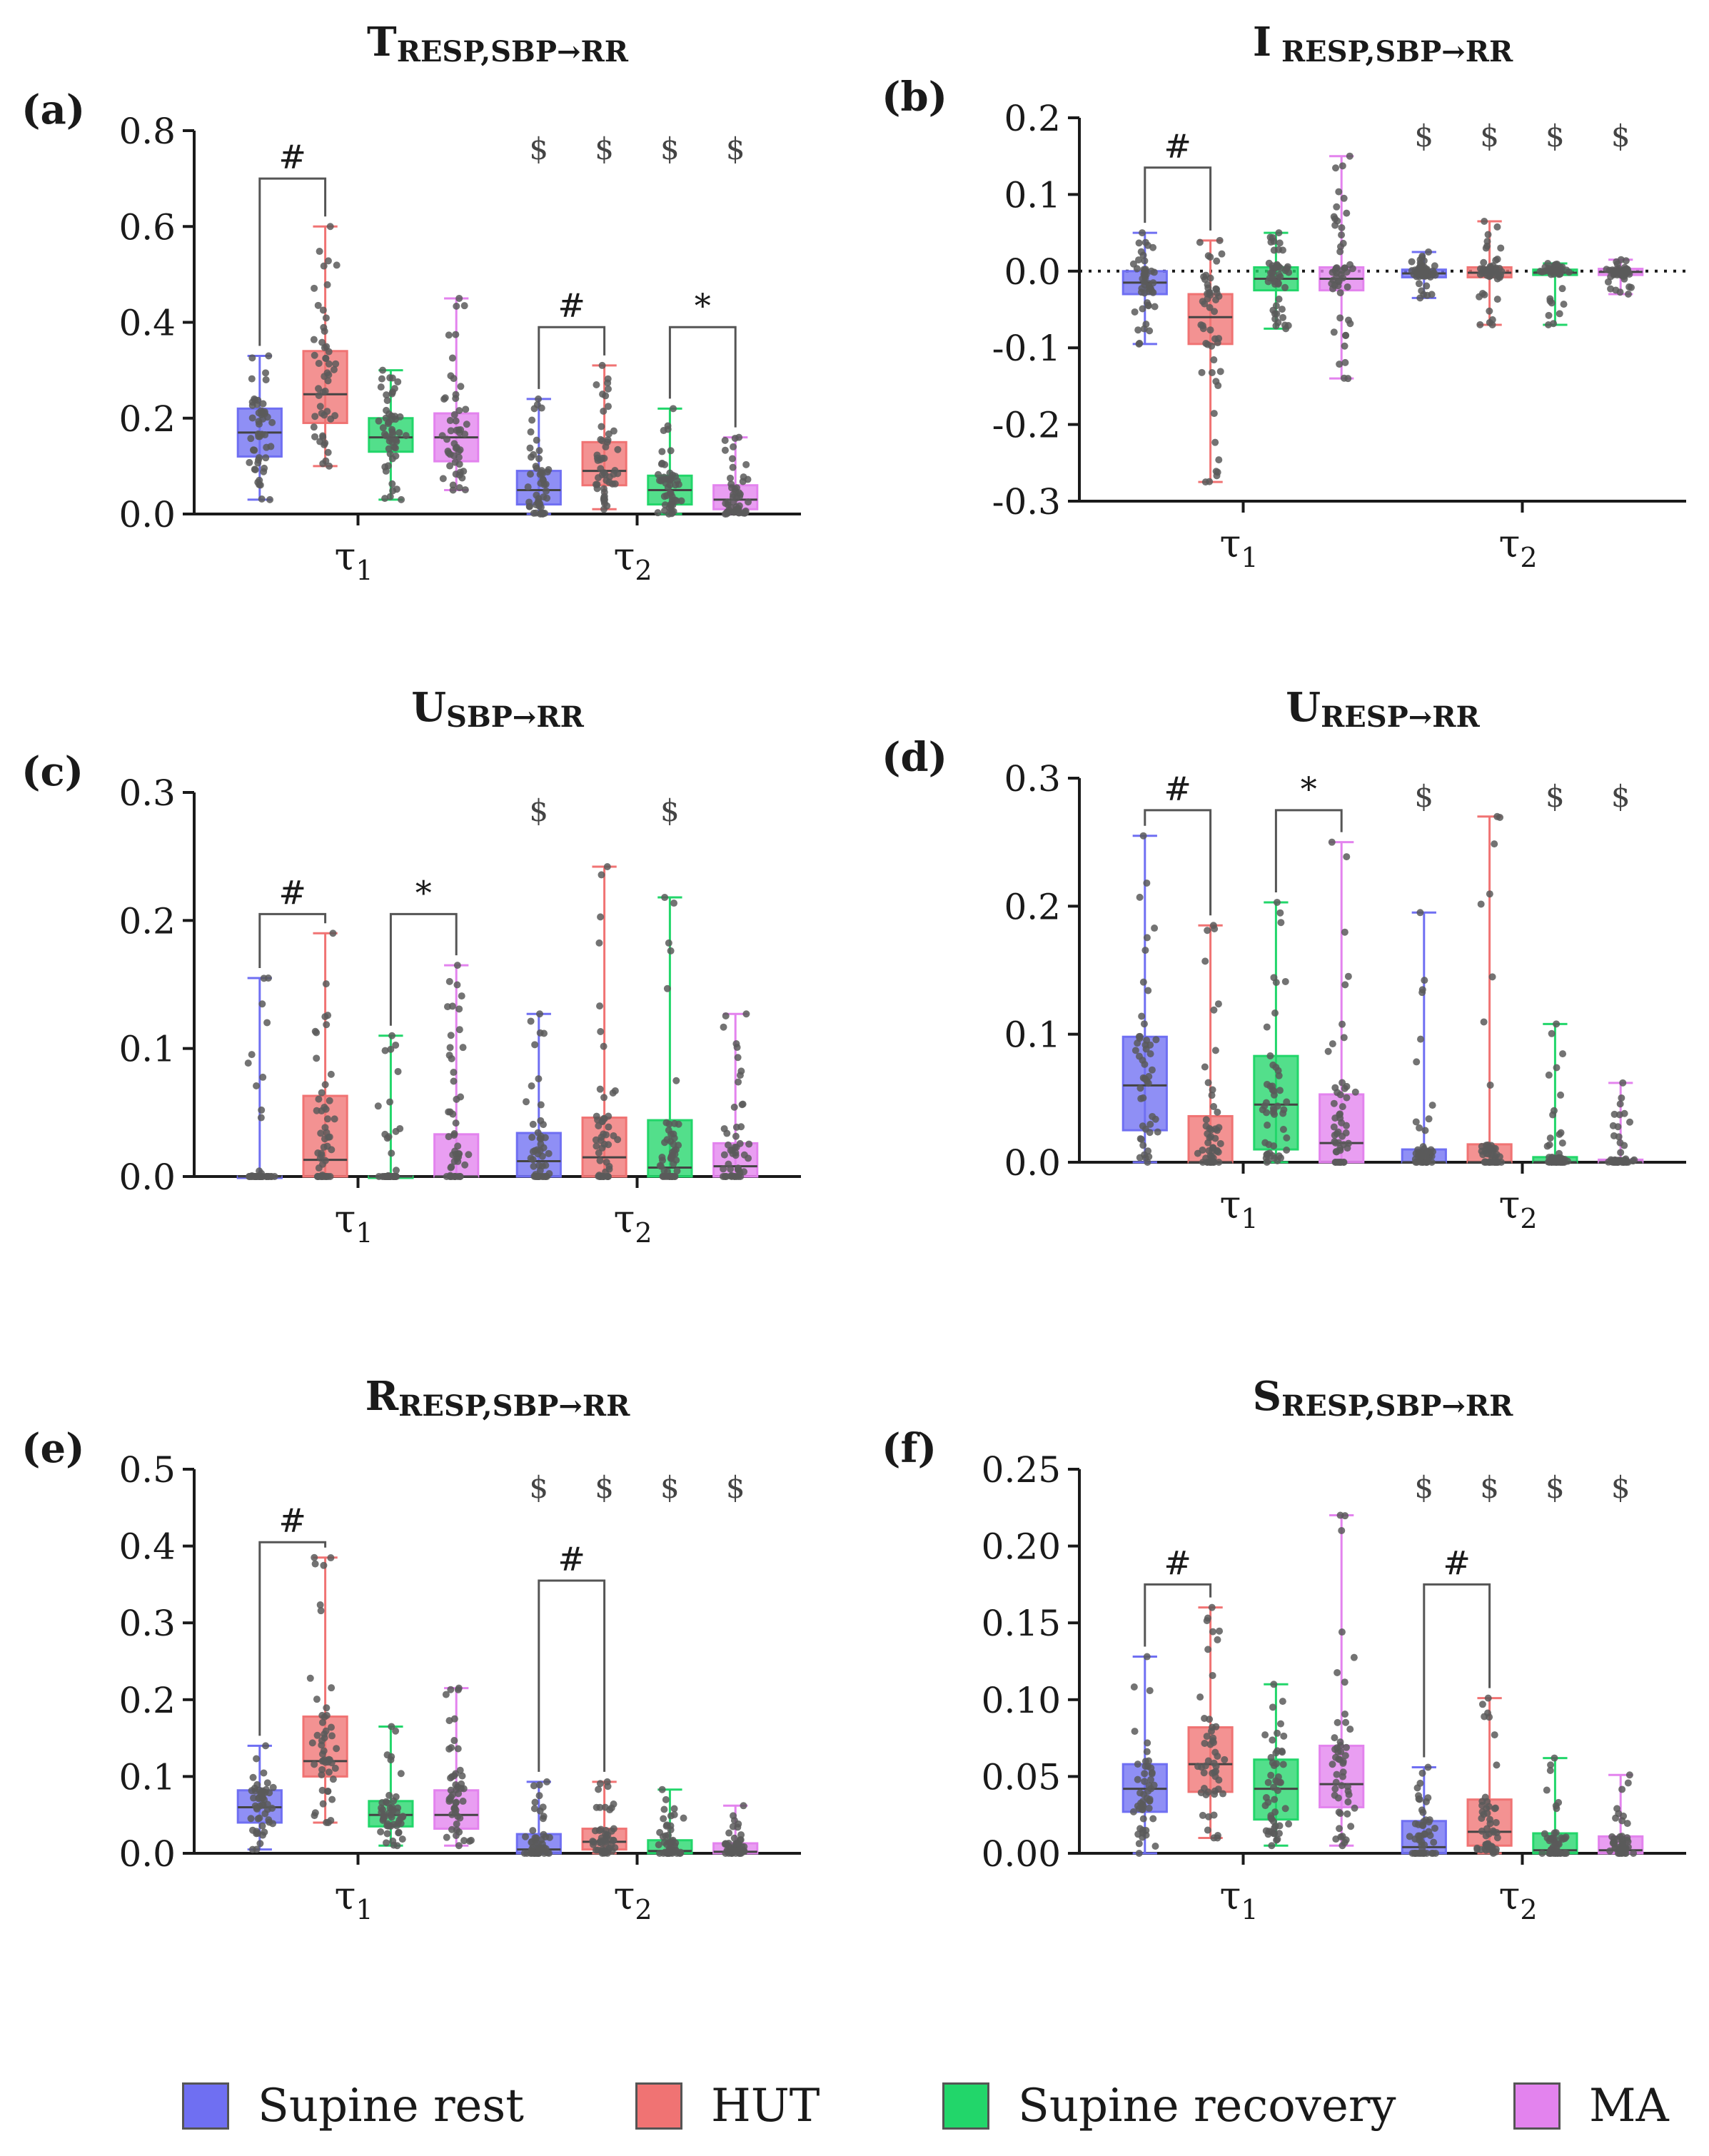  I want to click on panel-label: (b), so click(914, 98).